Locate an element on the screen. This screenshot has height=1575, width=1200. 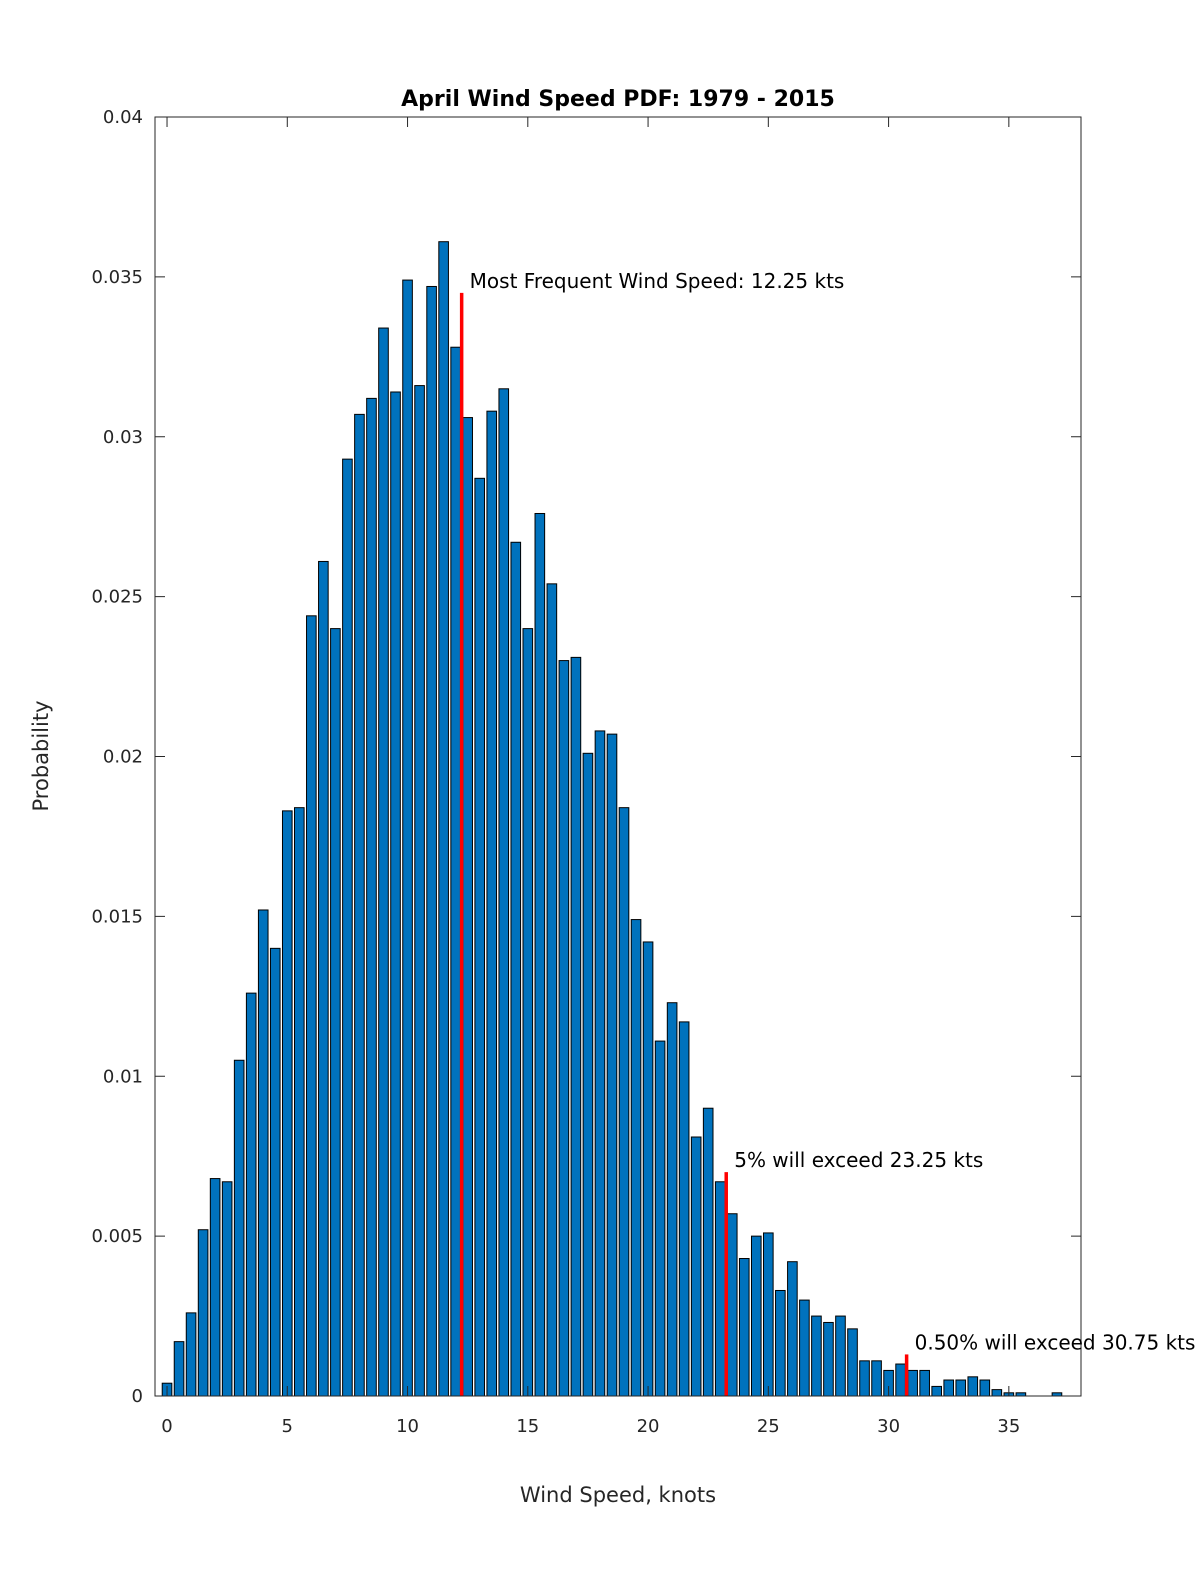
y-tick-label: 0.03 is located at coordinates (123, 437).